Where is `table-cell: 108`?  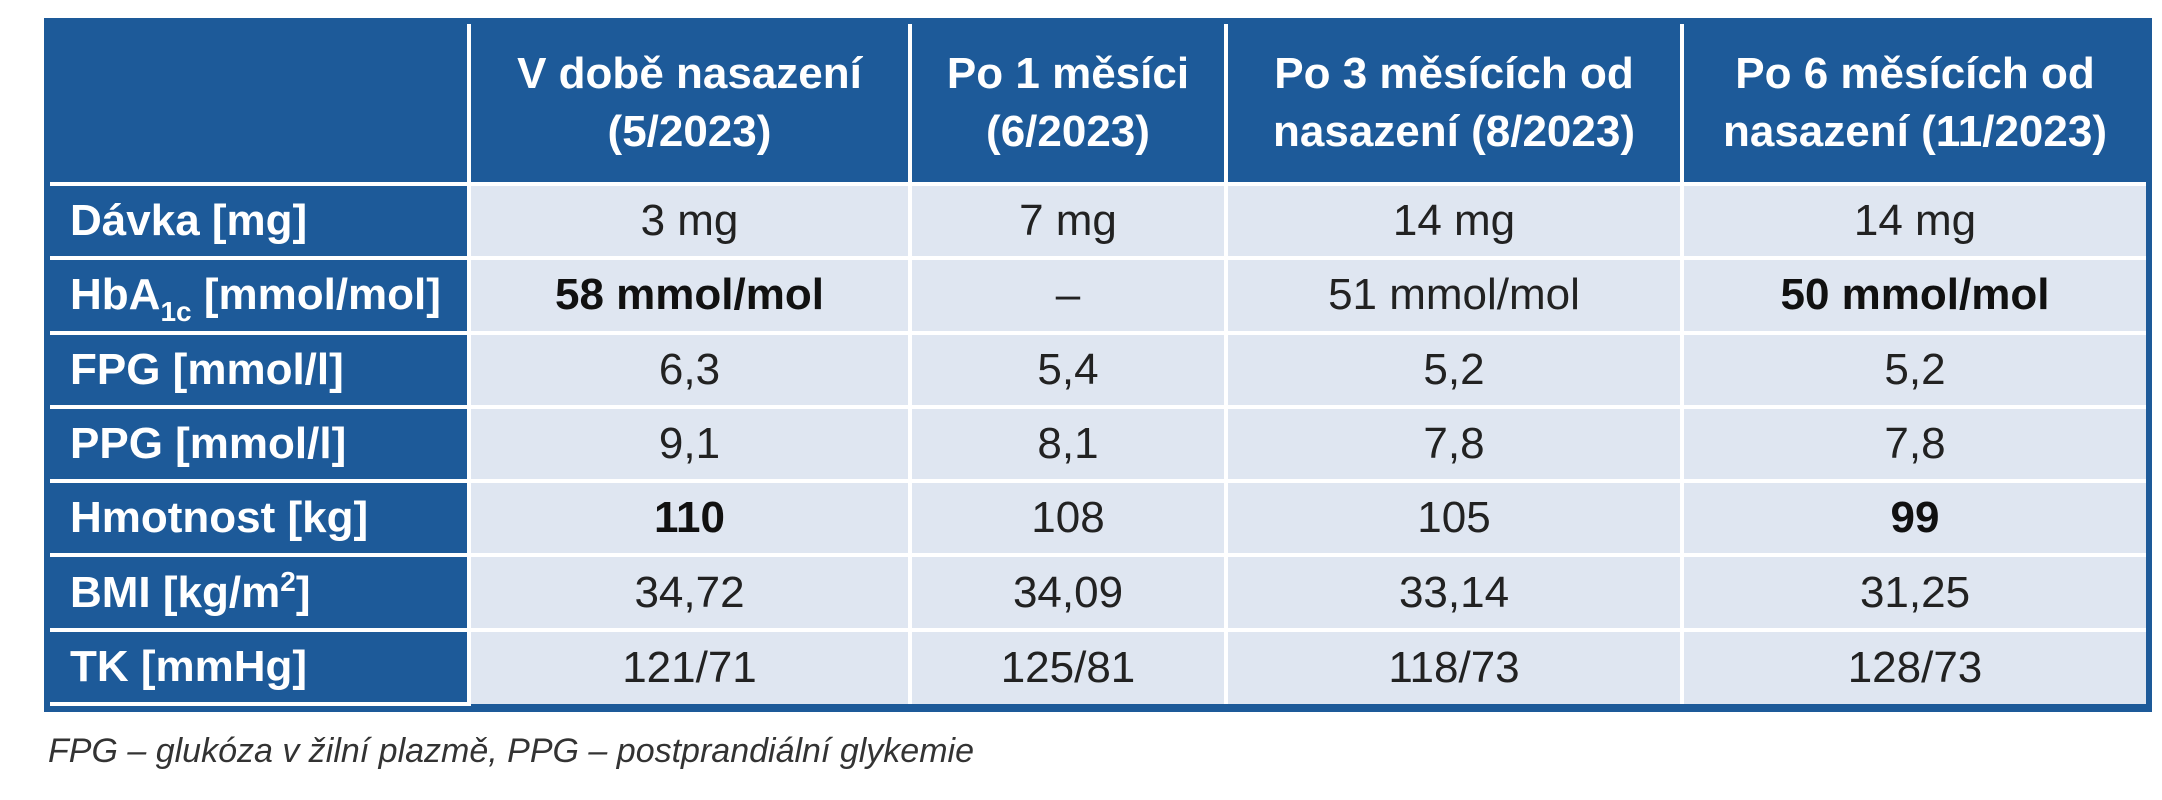 table-cell: 108 is located at coordinates (1068, 518).